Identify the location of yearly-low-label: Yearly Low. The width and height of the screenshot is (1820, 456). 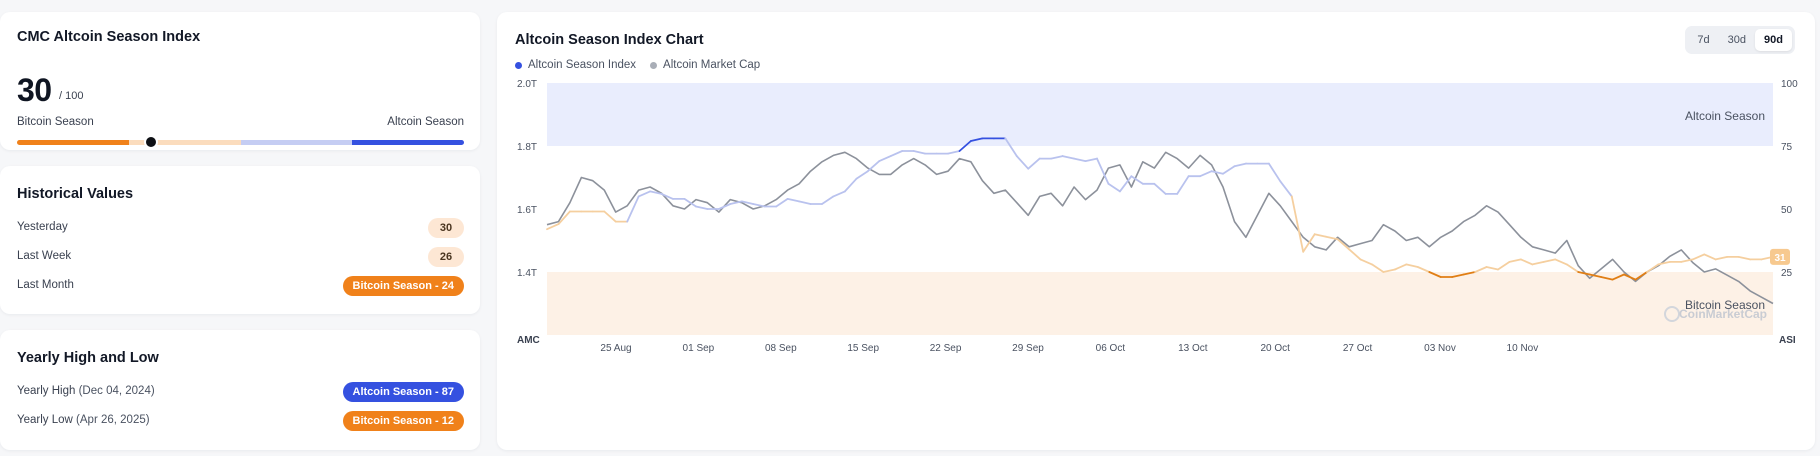
(45, 420).